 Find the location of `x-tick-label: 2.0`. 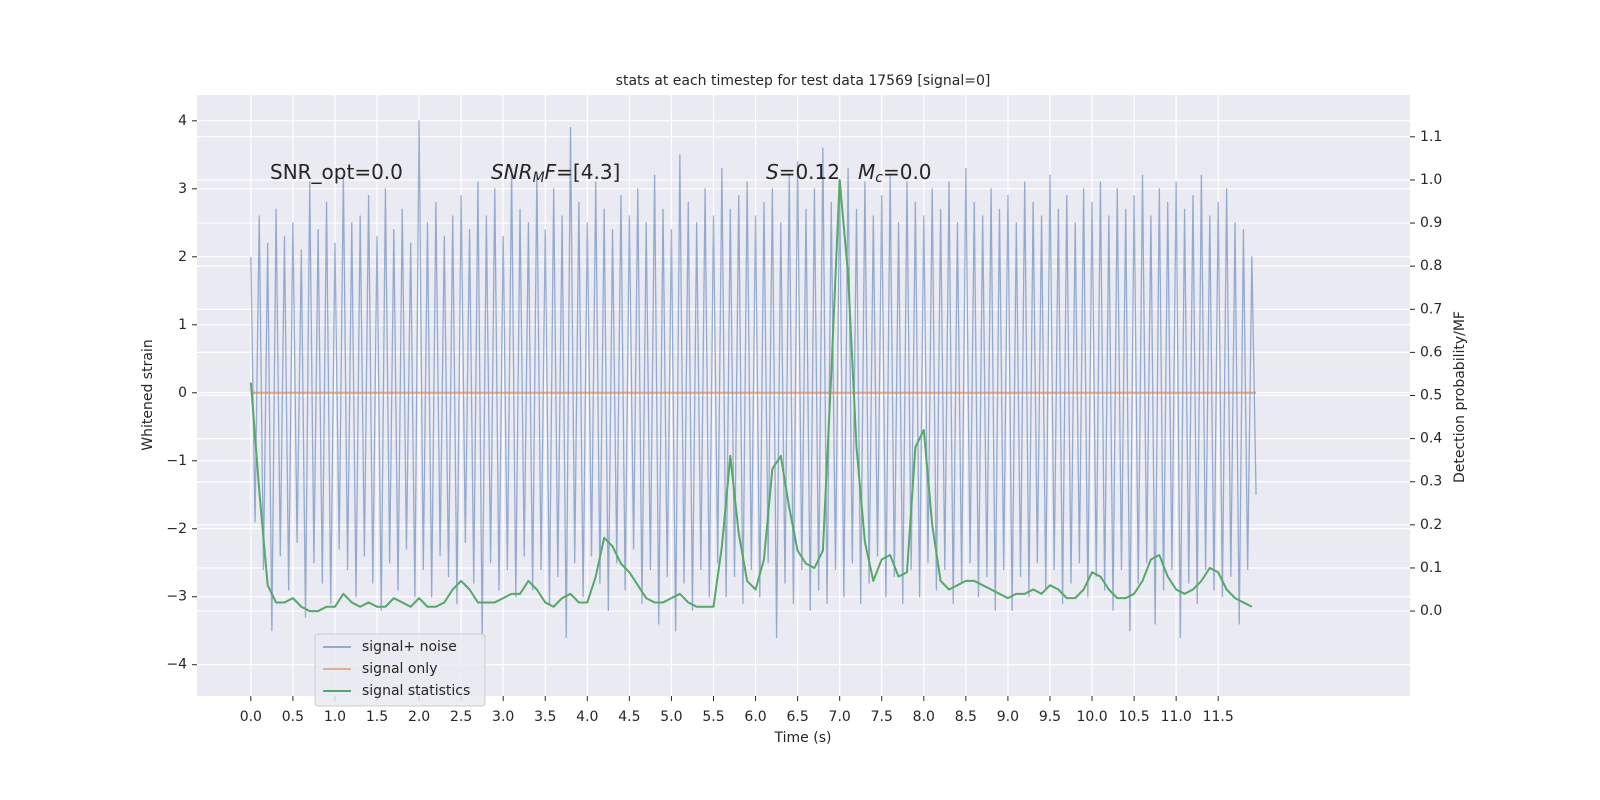

x-tick-label: 2.0 is located at coordinates (419, 717).